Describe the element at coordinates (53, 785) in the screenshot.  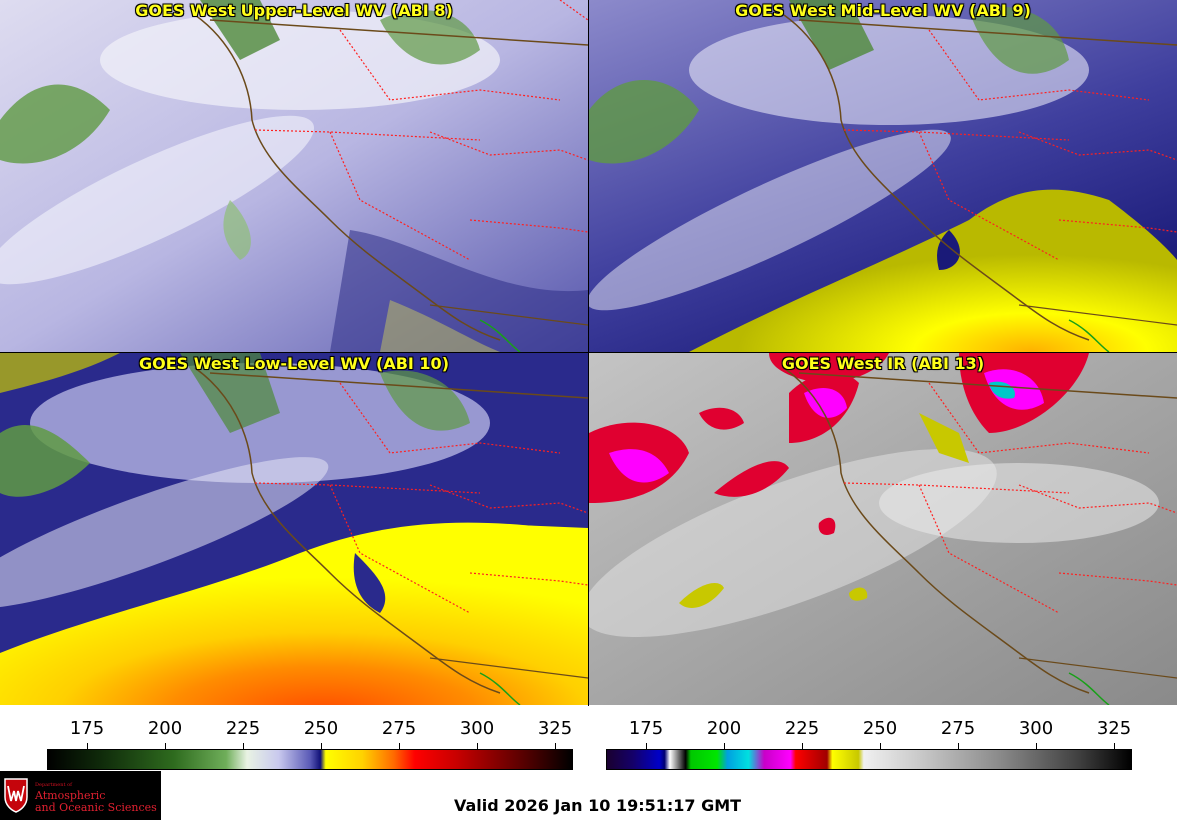
I see `logo-dept-text: Department of` at that location.